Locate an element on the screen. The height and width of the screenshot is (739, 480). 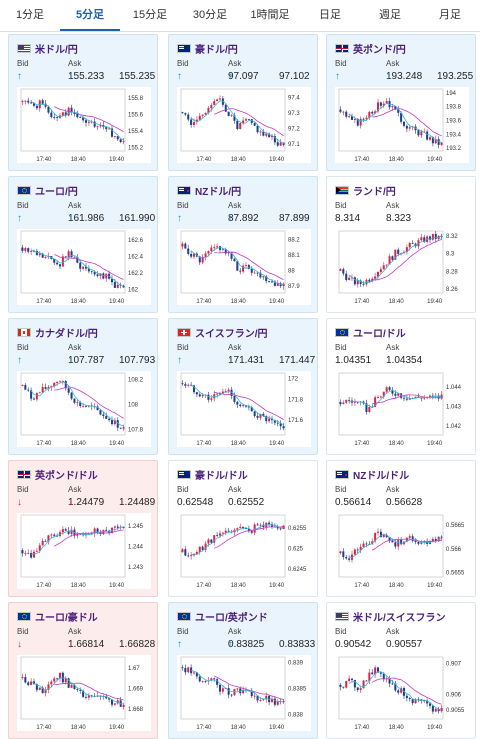
tab-7: 月足 is located at coordinates (450, 15).